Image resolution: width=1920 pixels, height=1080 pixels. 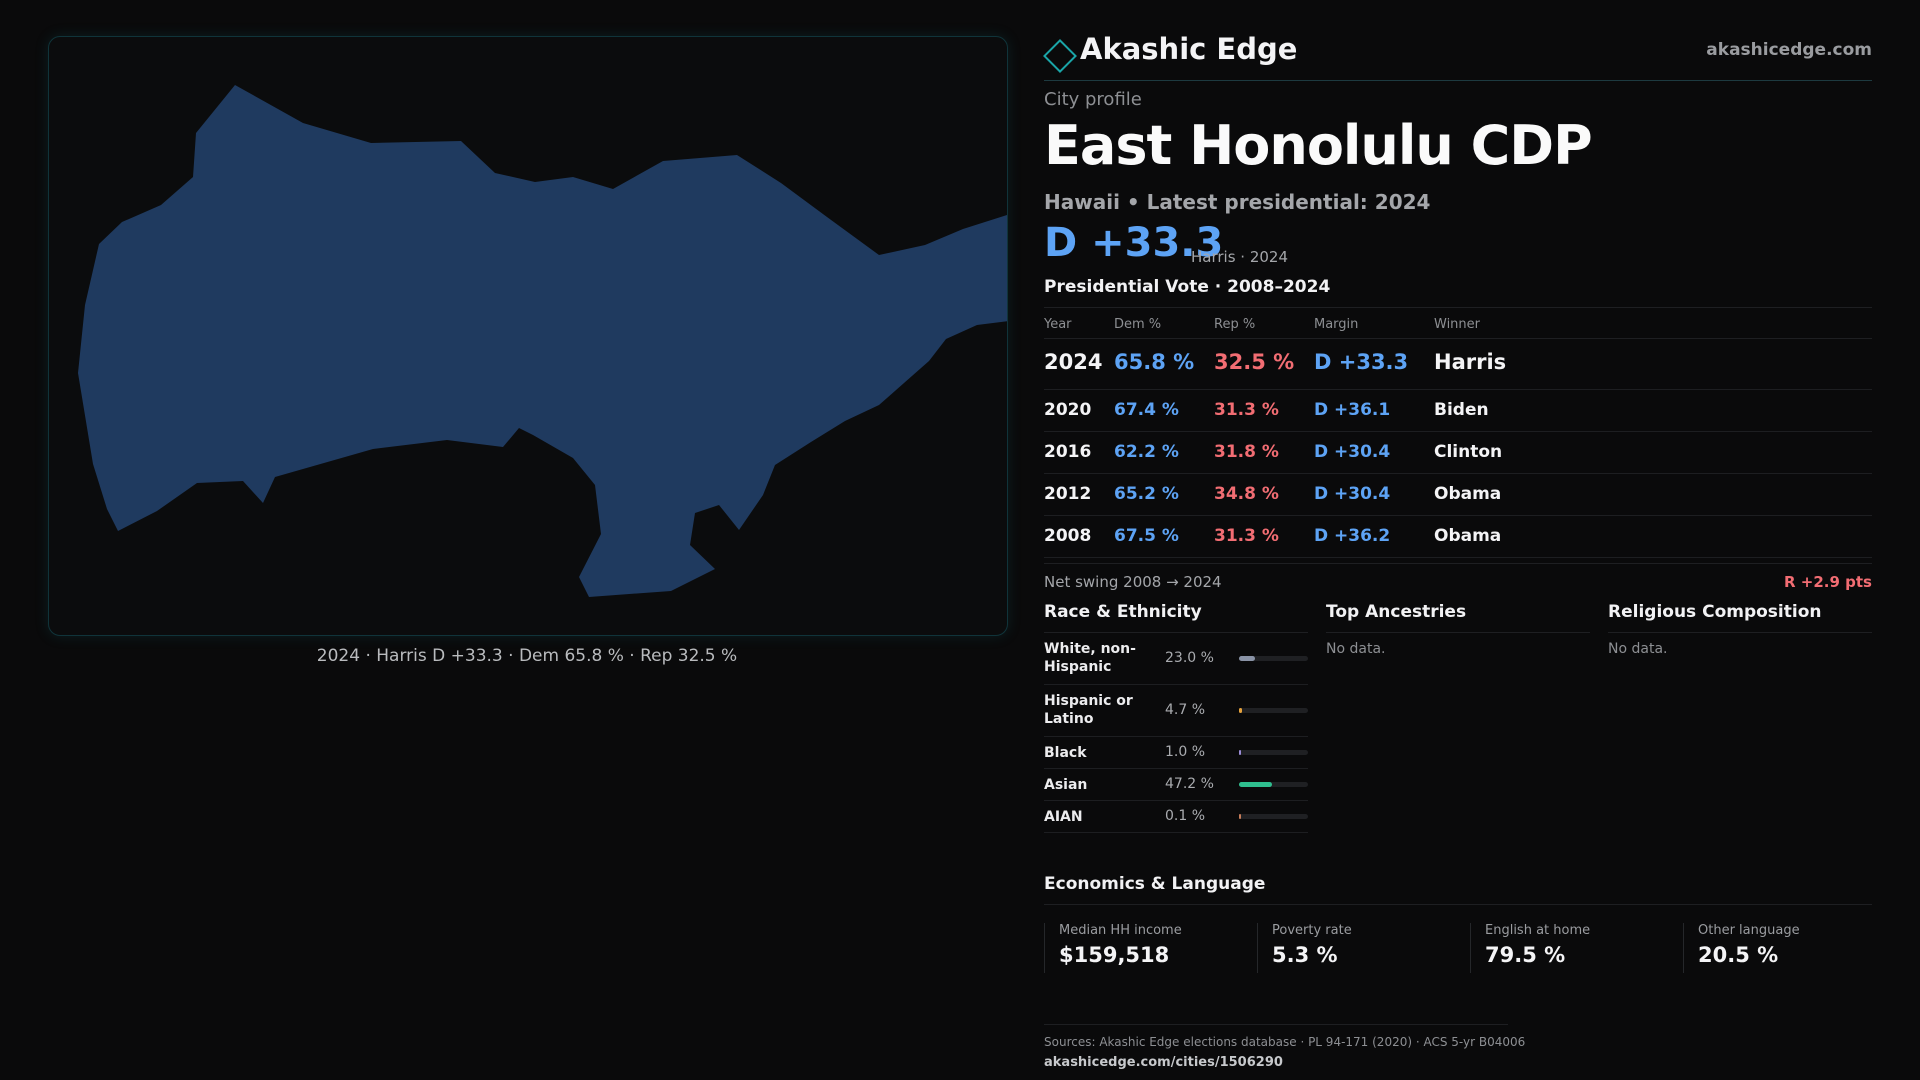 What do you see at coordinates (1461, 410) in the screenshot?
I see `cell-winner: Biden` at bounding box center [1461, 410].